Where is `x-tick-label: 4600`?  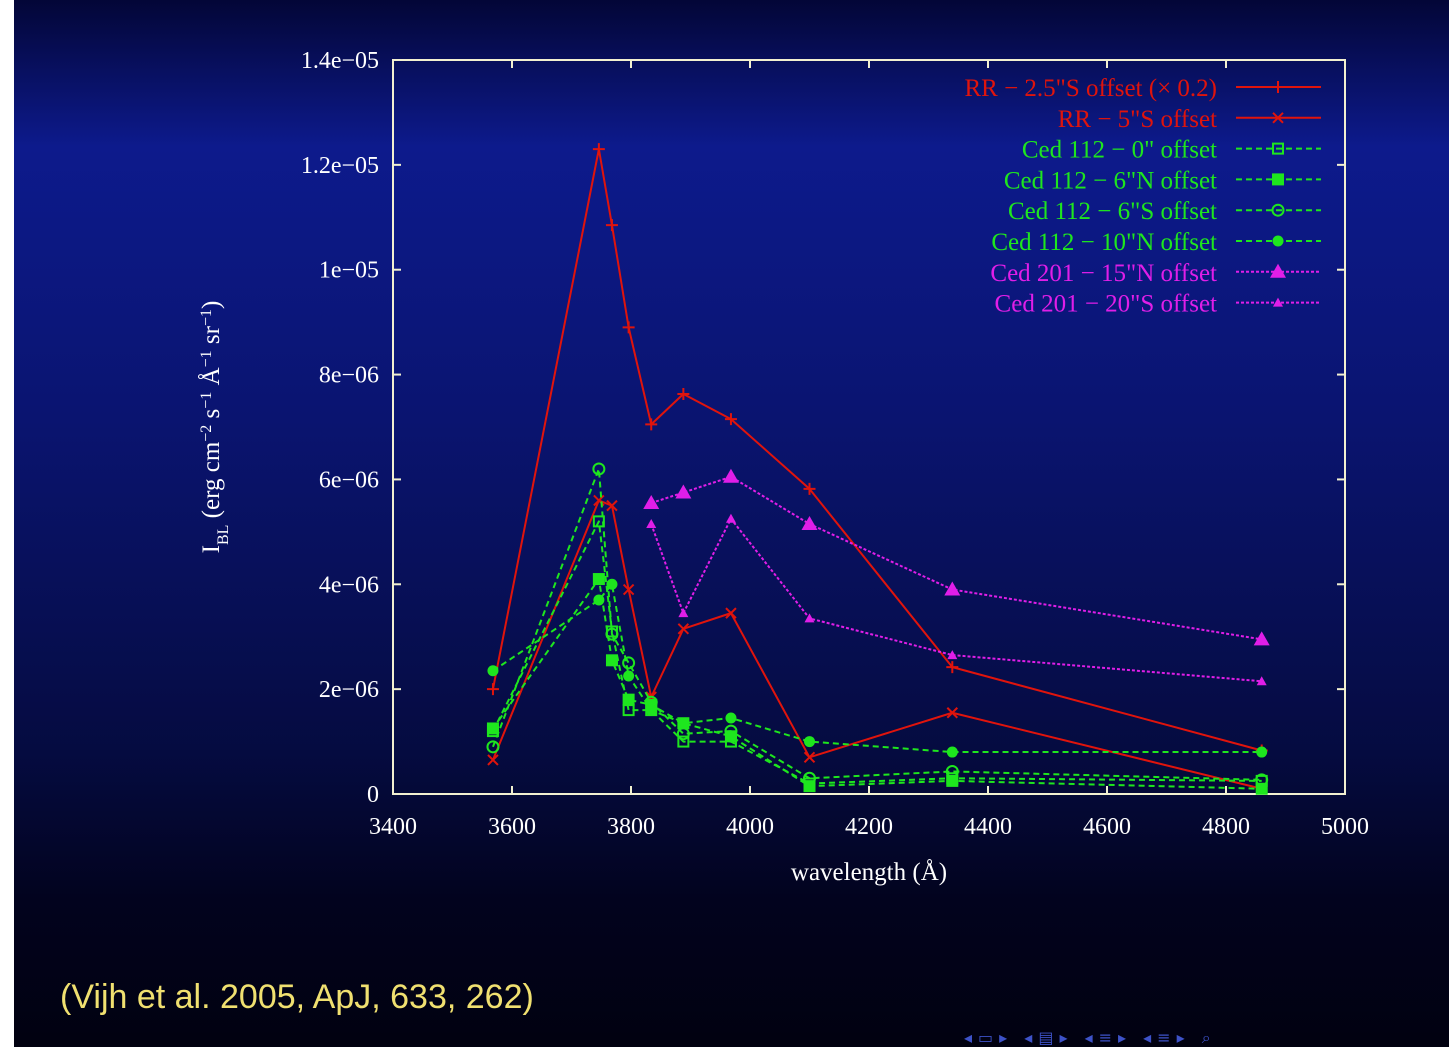
x-tick-label: 4600 is located at coordinates (1107, 827).